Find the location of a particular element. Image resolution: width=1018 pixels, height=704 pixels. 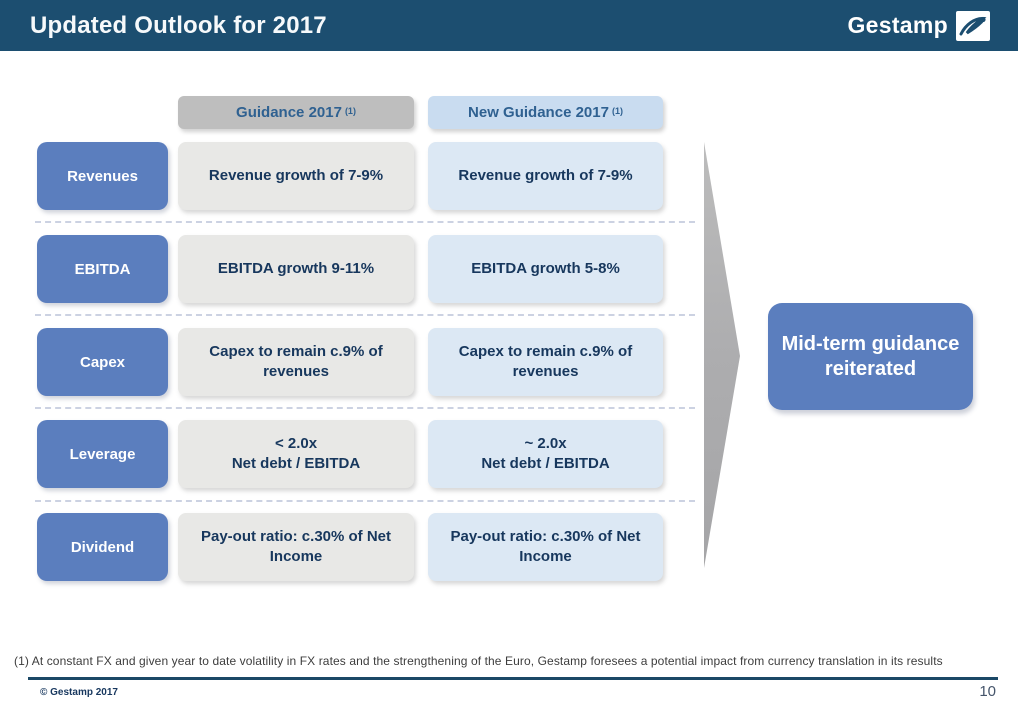

column-header-label: New Guidance 2017 is located at coordinates (538, 112).